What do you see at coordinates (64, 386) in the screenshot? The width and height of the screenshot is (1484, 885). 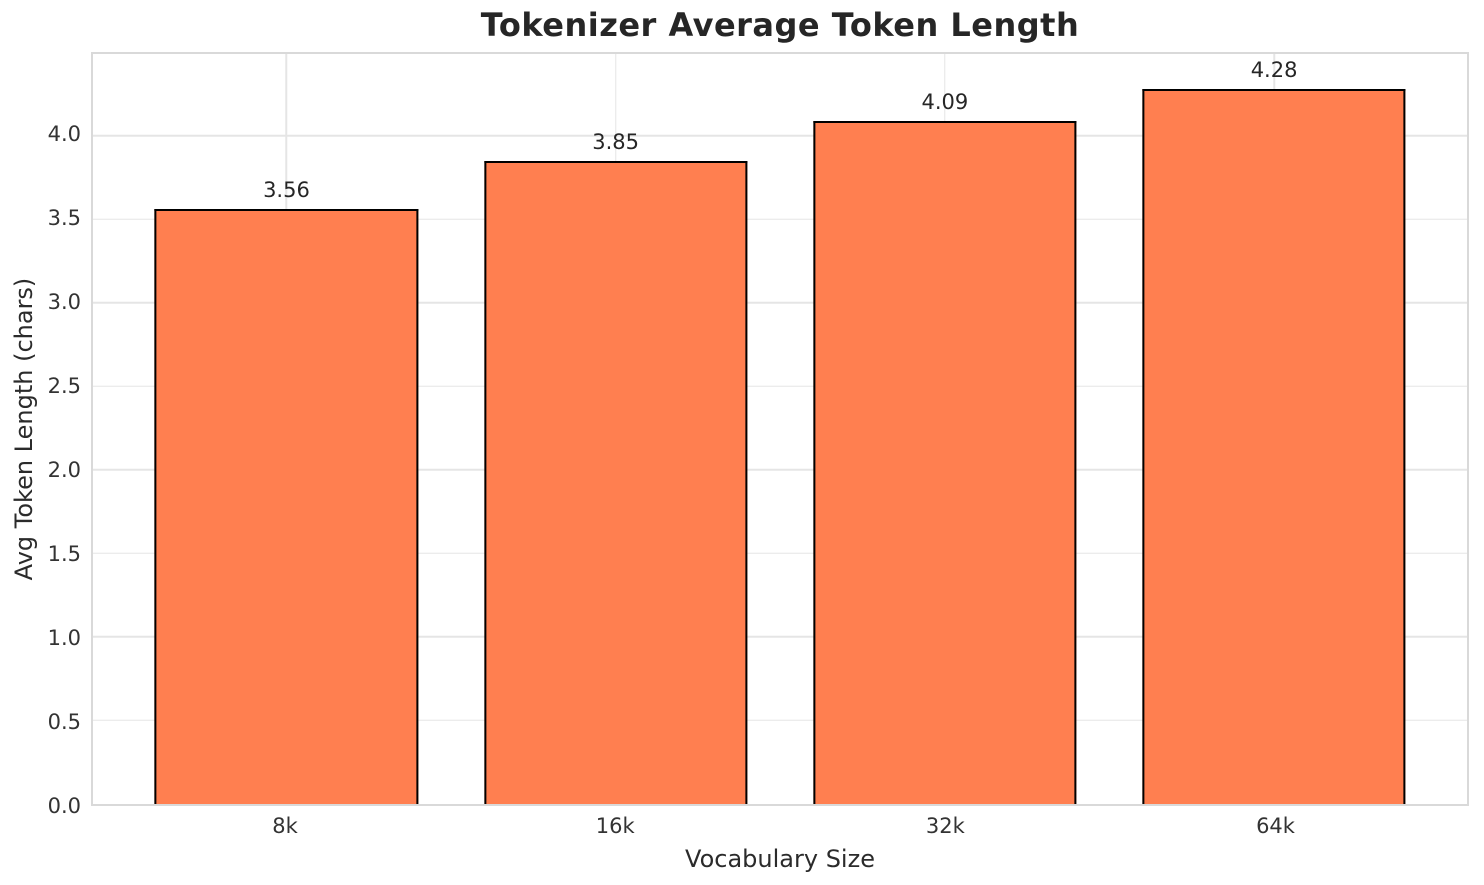 I see `y-tick-label: 2.5` at bounding box center [64, 386].